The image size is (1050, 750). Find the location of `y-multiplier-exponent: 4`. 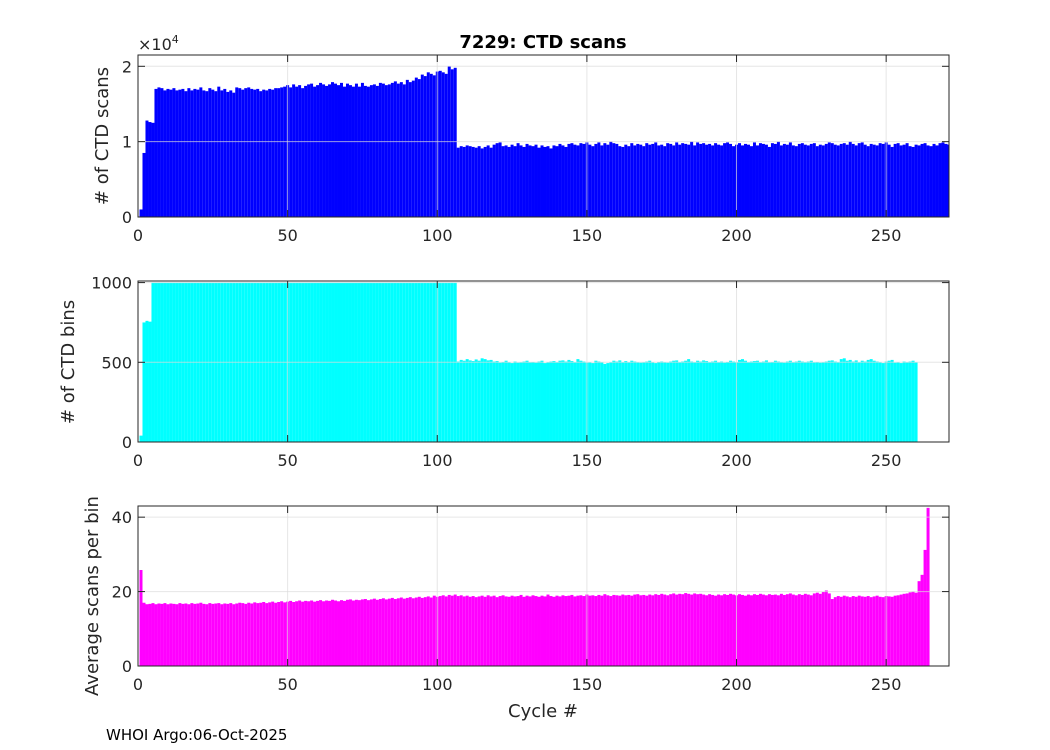

y-multiplier-exponent: 4 is located at coordinates (175, 39).